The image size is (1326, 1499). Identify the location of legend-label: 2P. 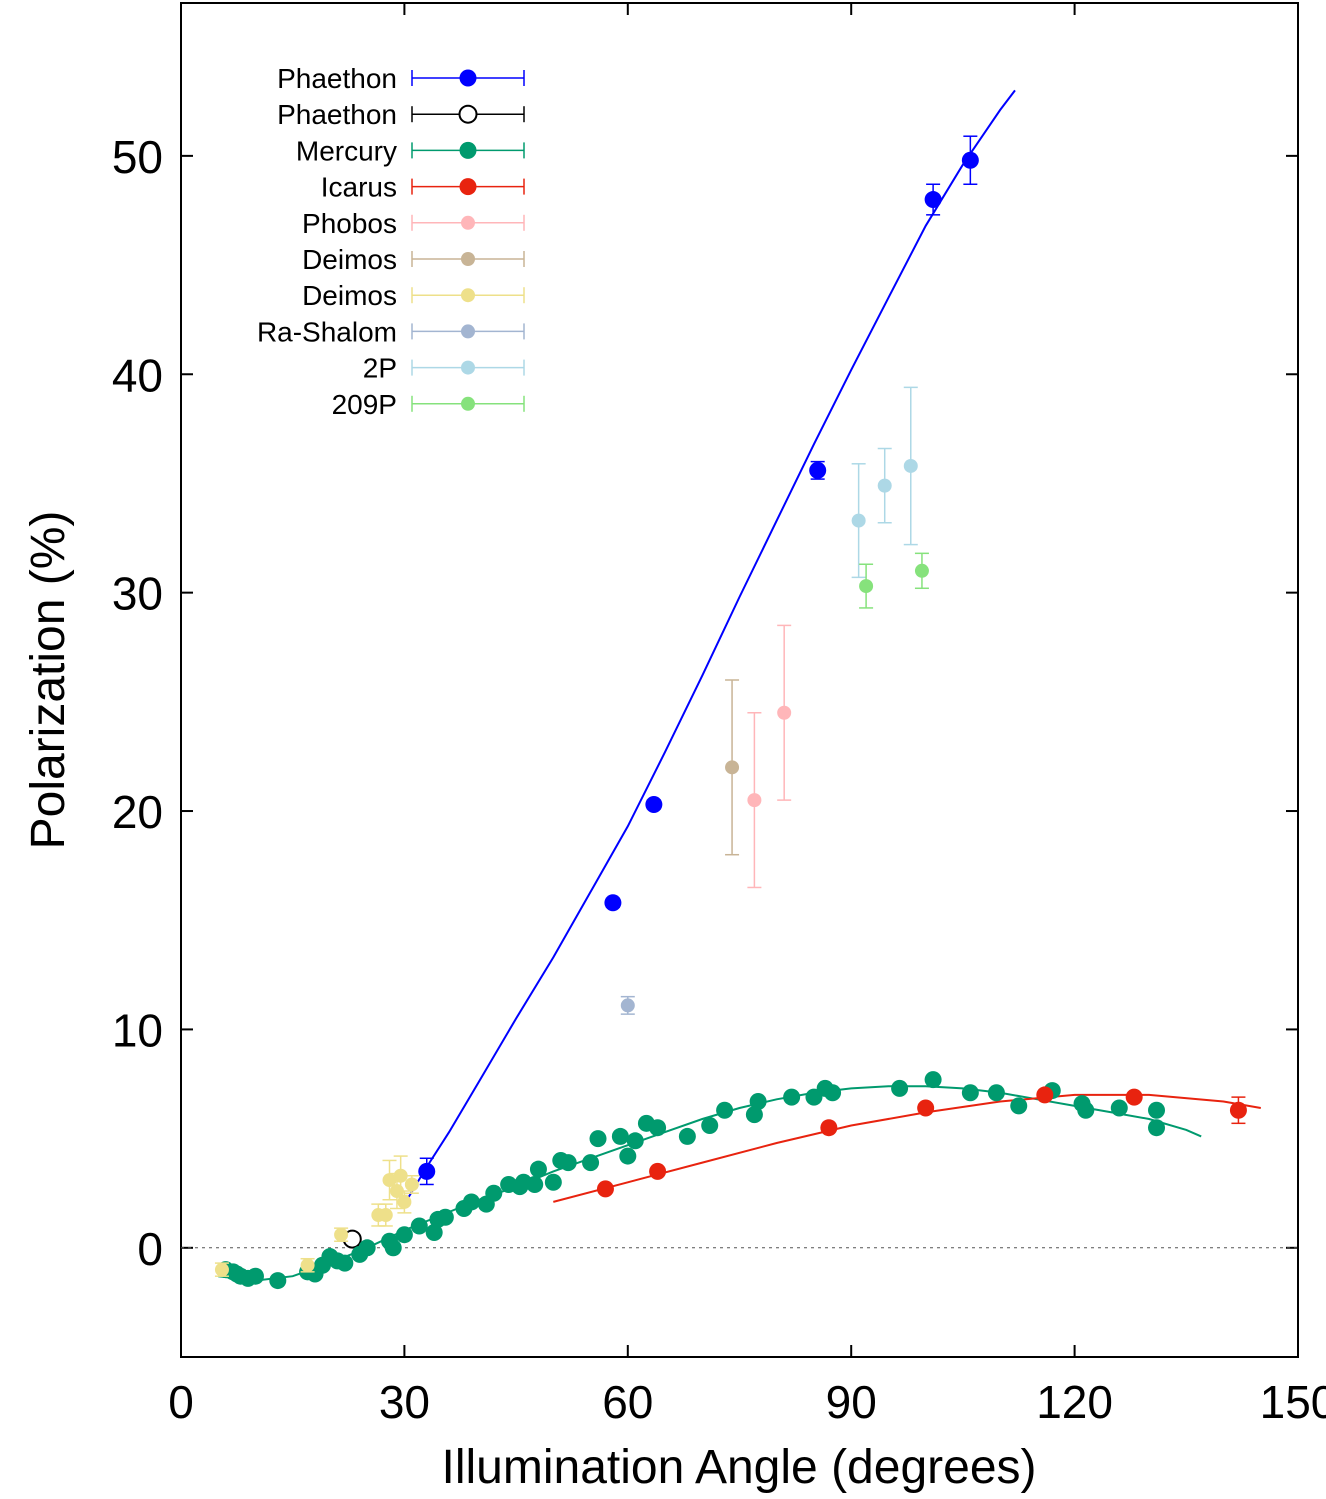
(380, 368).